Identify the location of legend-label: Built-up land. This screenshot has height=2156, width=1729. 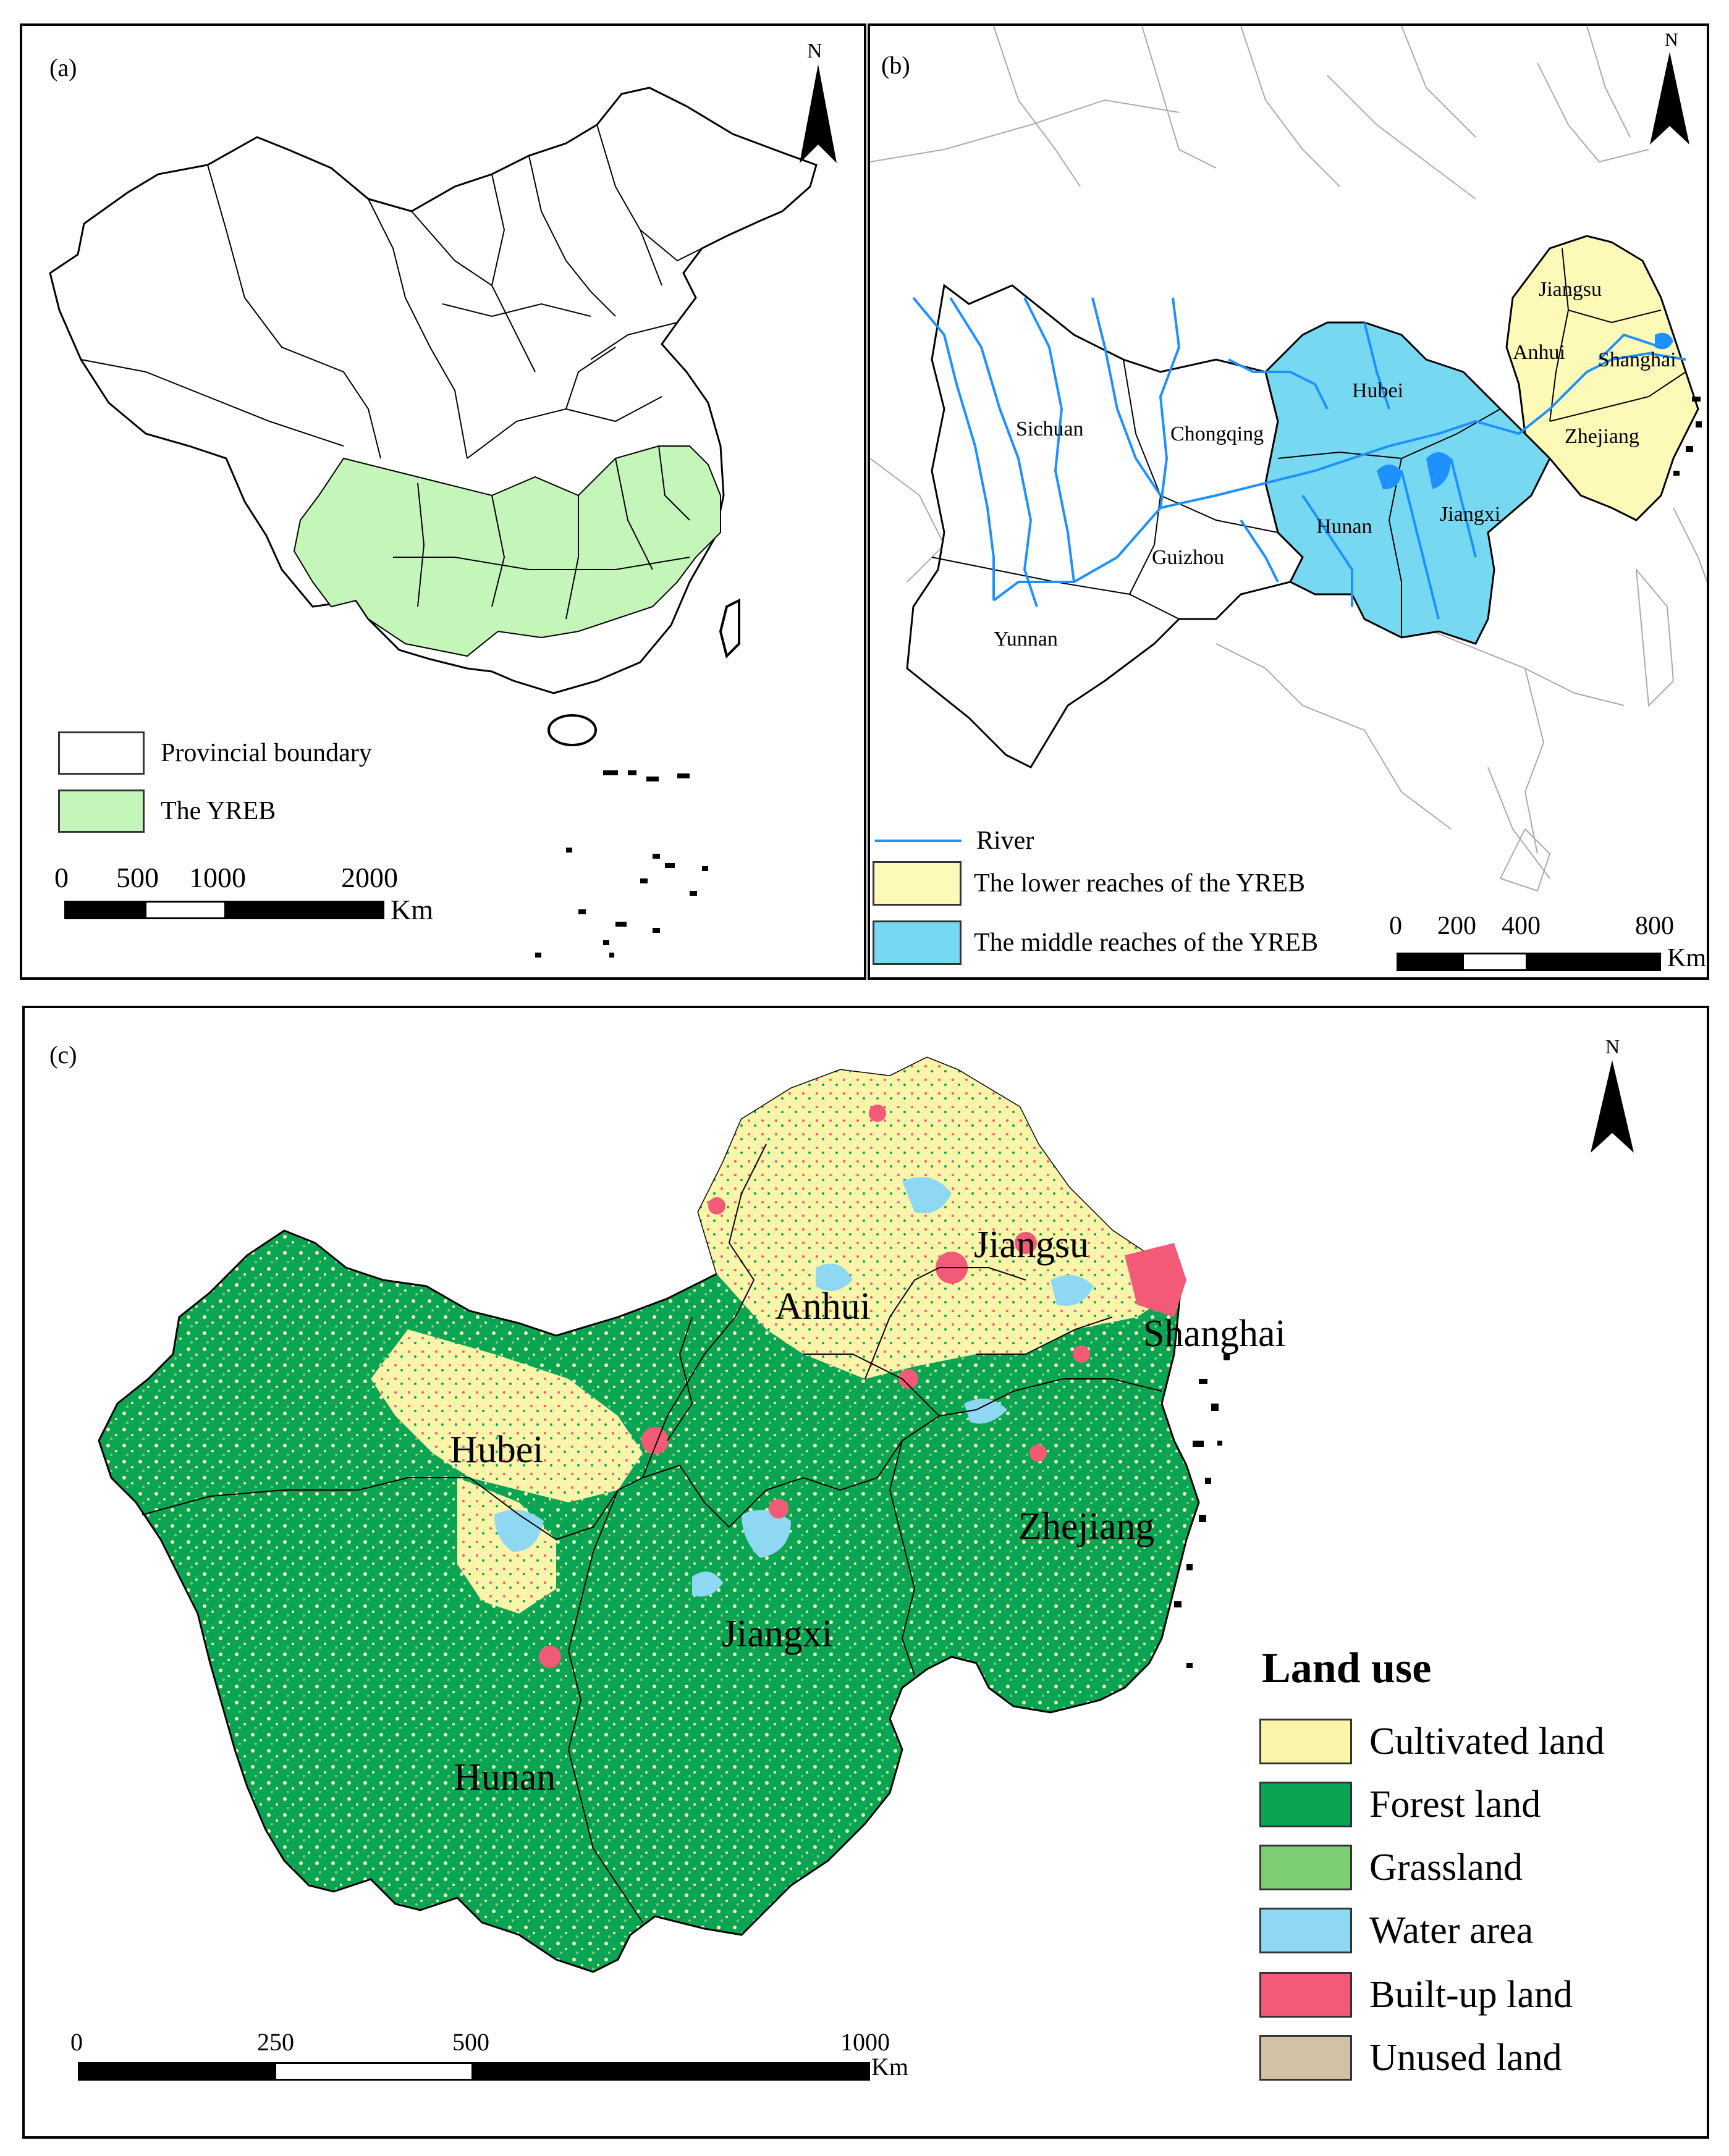
(1471, 1995).